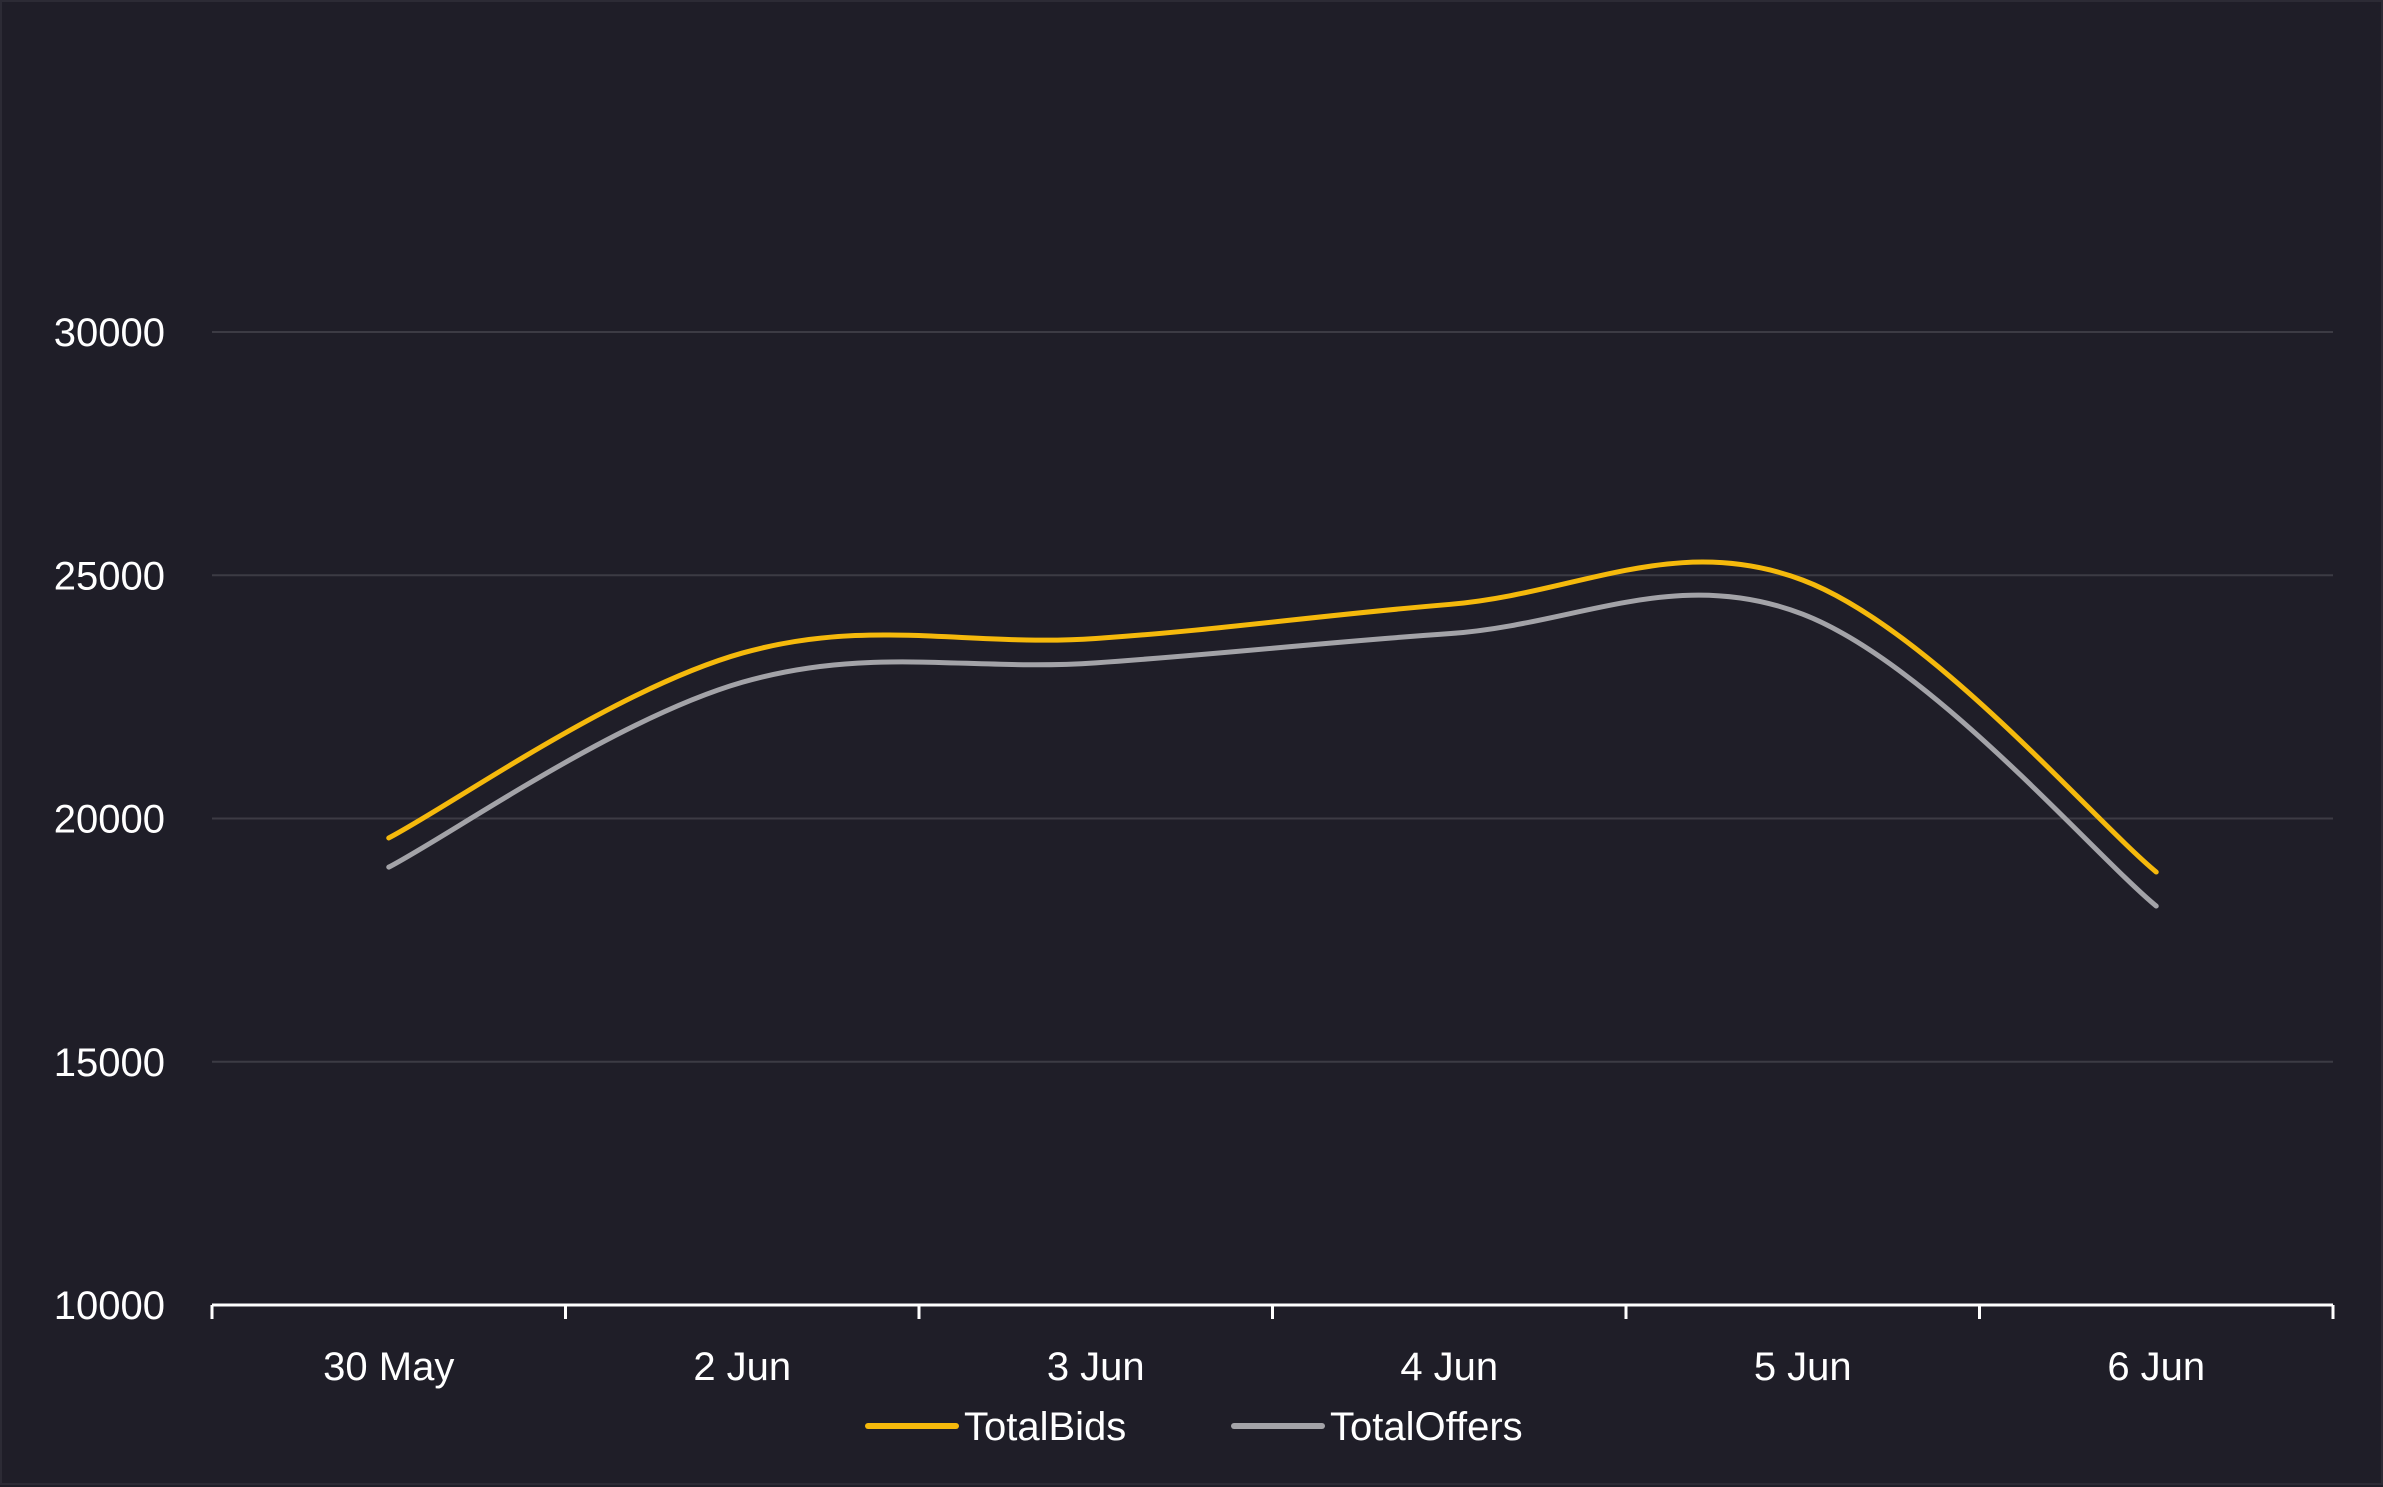 The height and width of the screenshot is (1487, 2383). What do you see at coordinates (109, 1306) in the screenshot?
I see `y-tick-label: 10000` at bounding box center [109, 1306].